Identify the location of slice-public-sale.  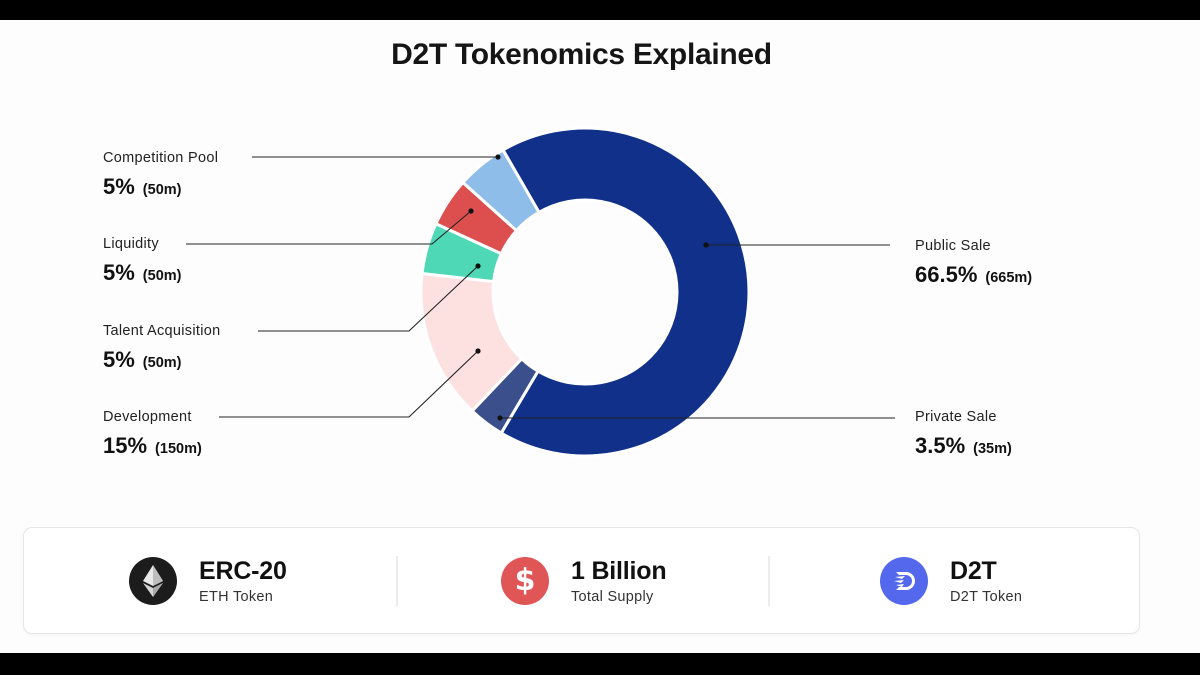
(625, 292).